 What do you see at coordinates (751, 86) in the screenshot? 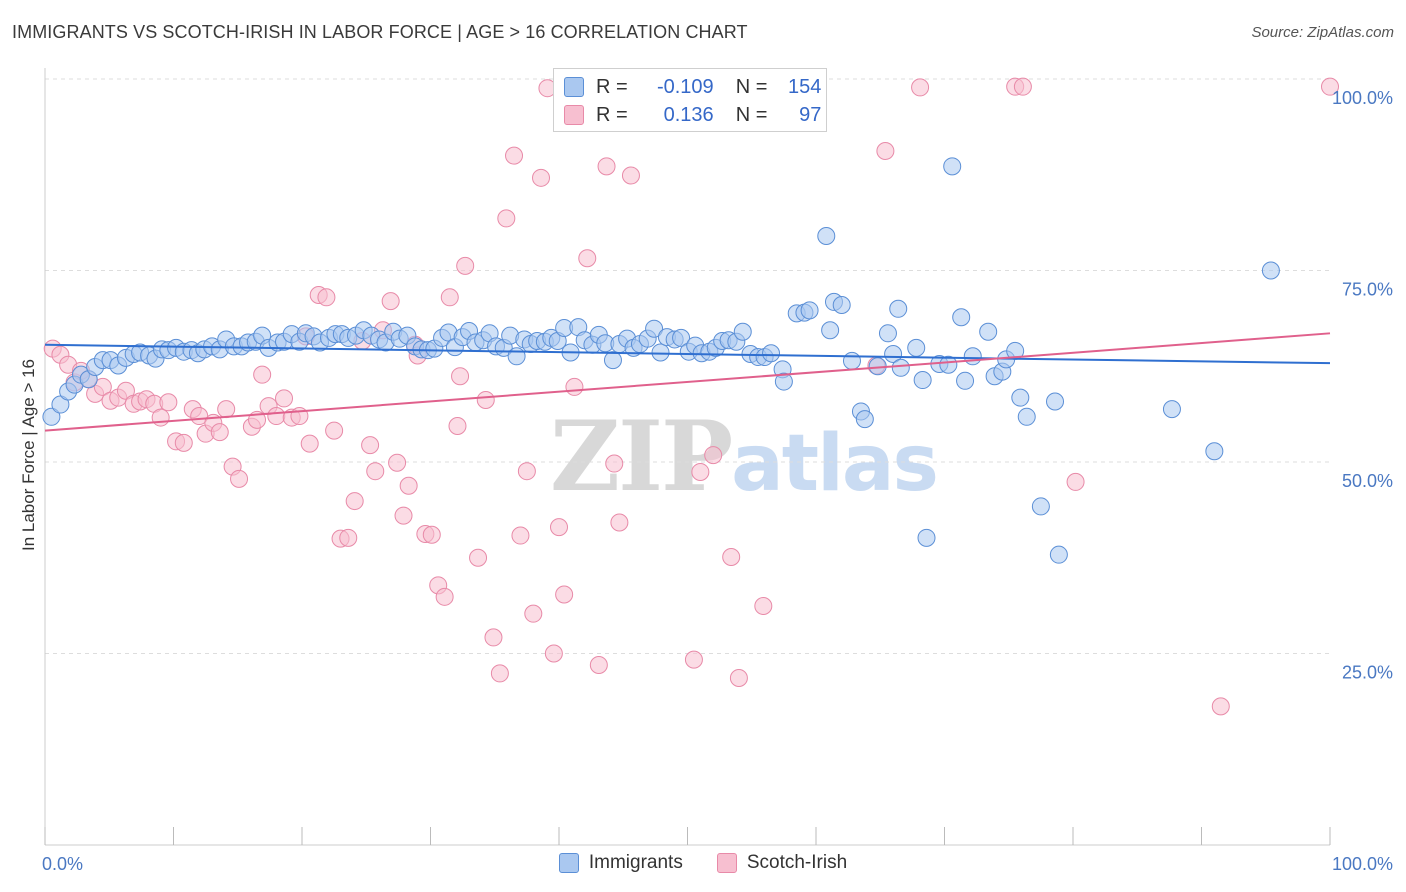
I see `legend-n-label: N =` at bounding box center [751, 86].